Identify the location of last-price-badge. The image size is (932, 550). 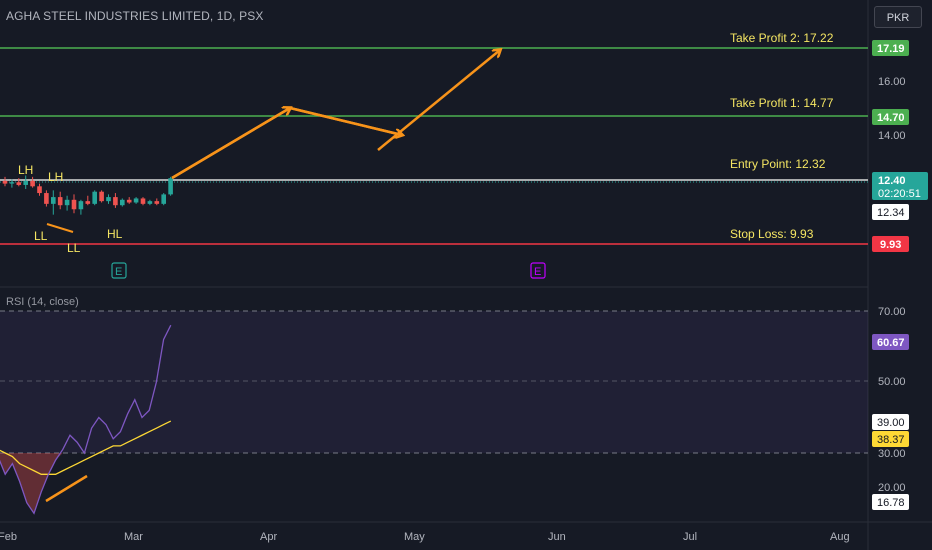
(900, 186).